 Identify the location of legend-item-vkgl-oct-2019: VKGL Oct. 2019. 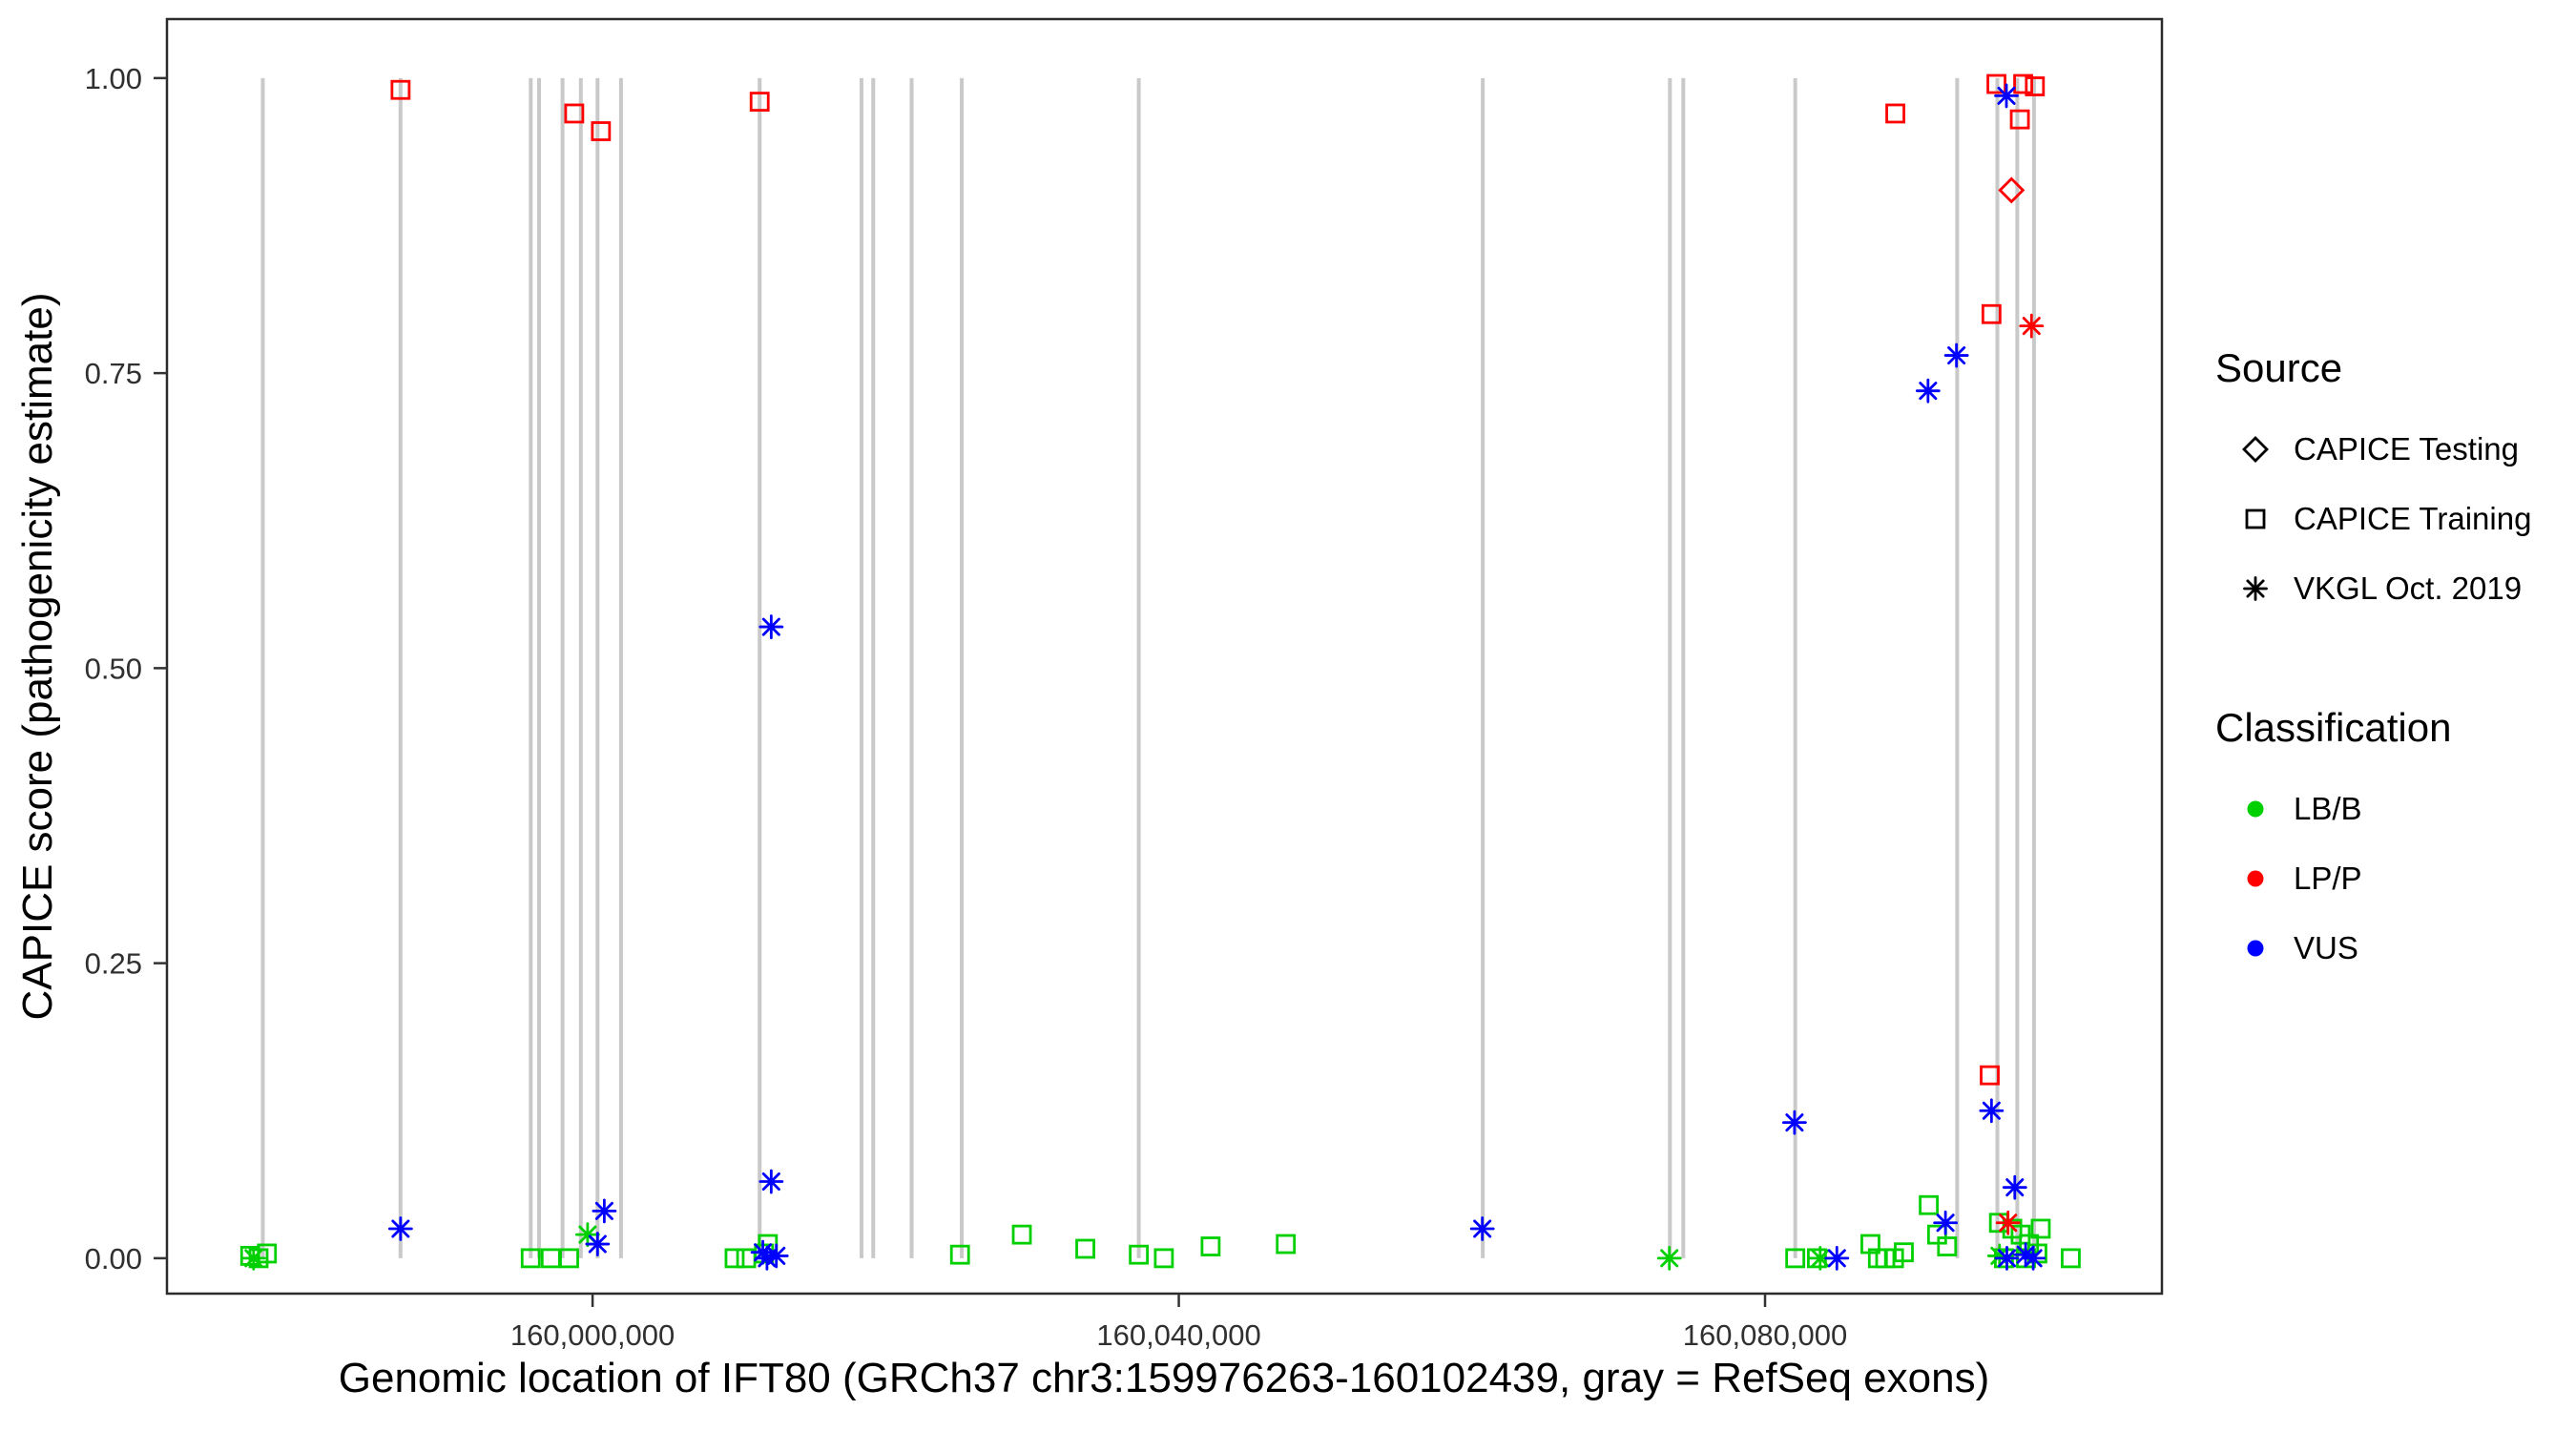
(2373, 588).